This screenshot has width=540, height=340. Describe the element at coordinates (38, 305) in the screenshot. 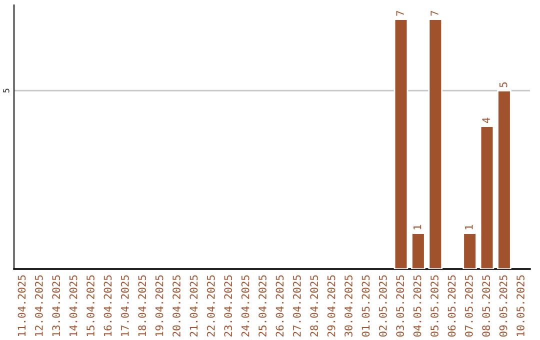

I see `x-tick-label: 12.04.2025` at that location.